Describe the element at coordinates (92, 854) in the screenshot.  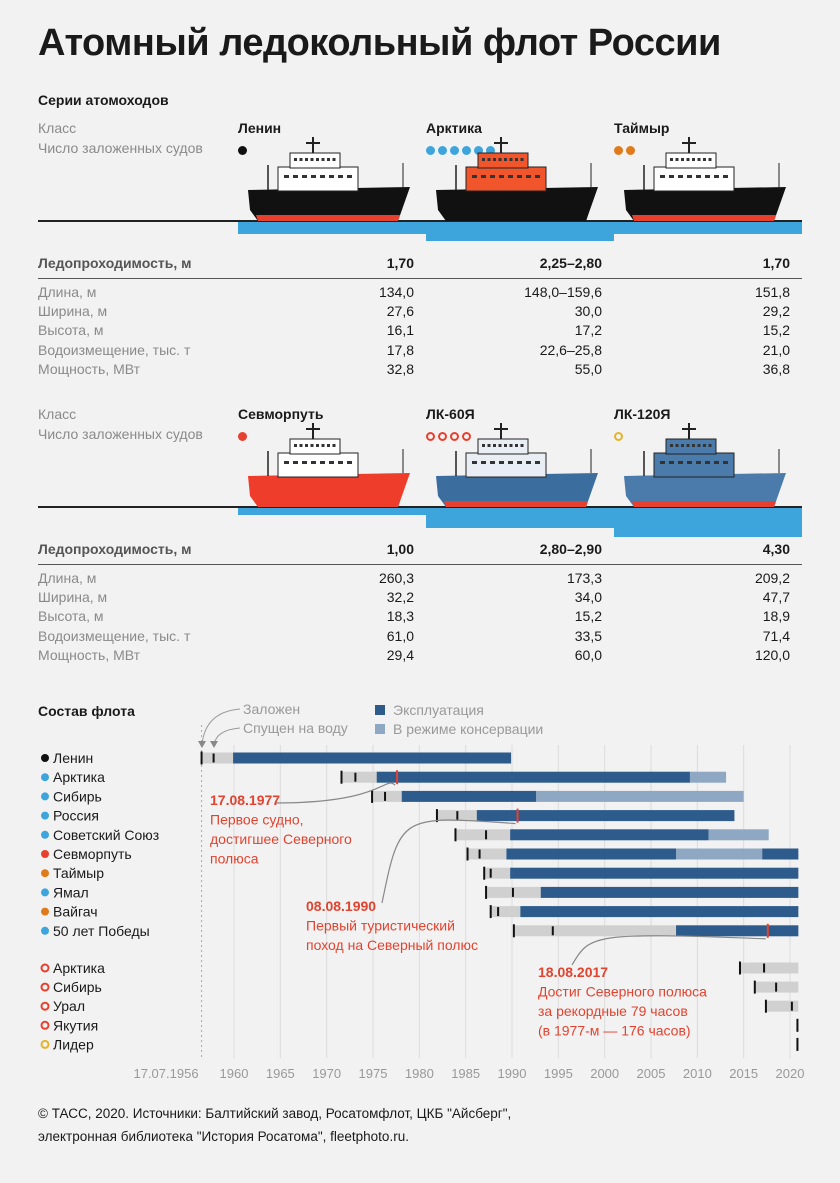
I see `ship-name: Севморпуть` at that location.